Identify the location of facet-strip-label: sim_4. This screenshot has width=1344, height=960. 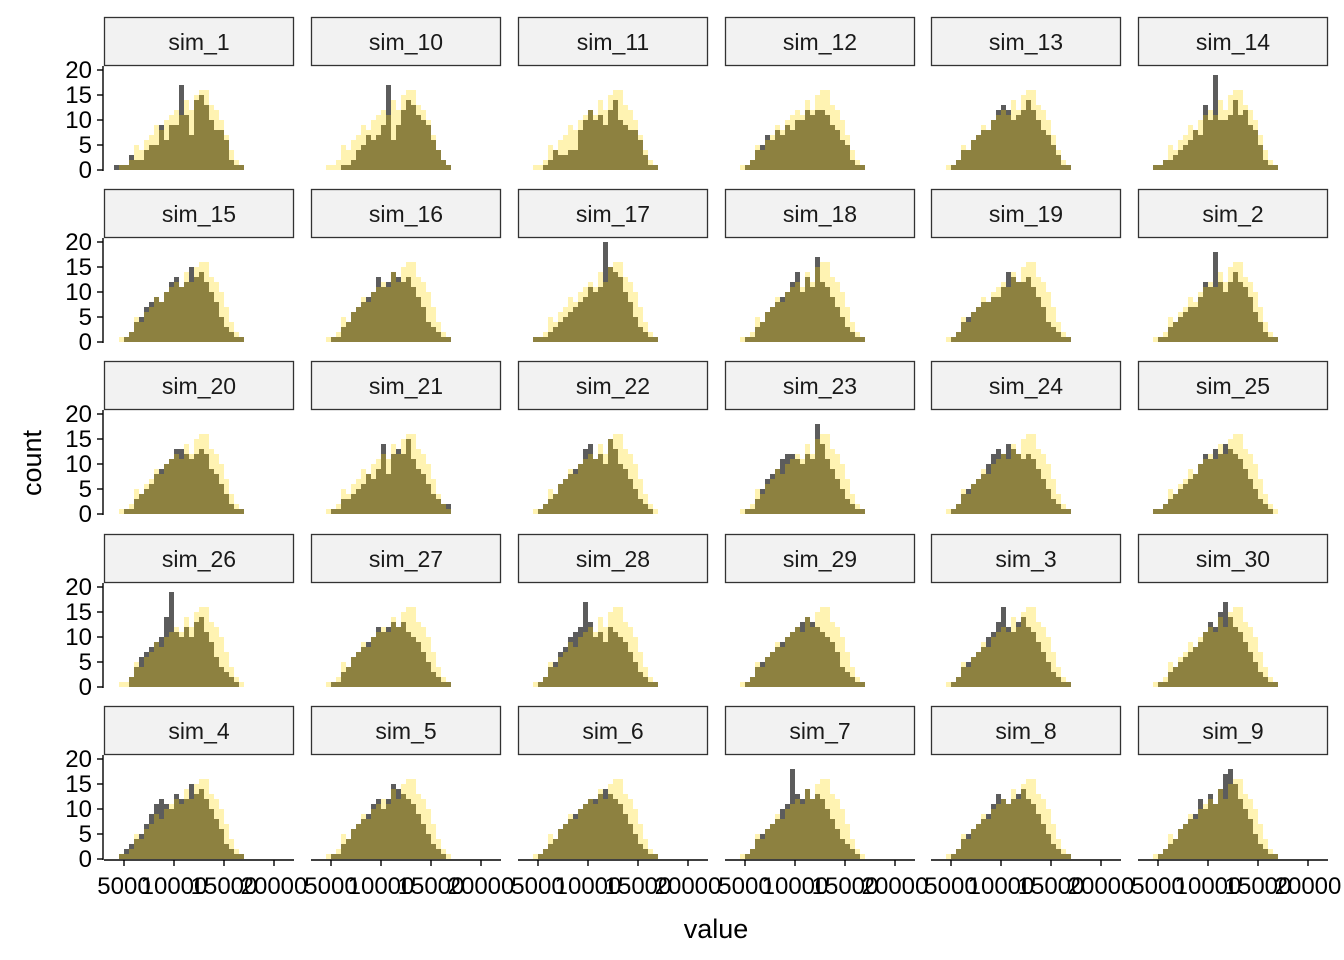
(199, 731).